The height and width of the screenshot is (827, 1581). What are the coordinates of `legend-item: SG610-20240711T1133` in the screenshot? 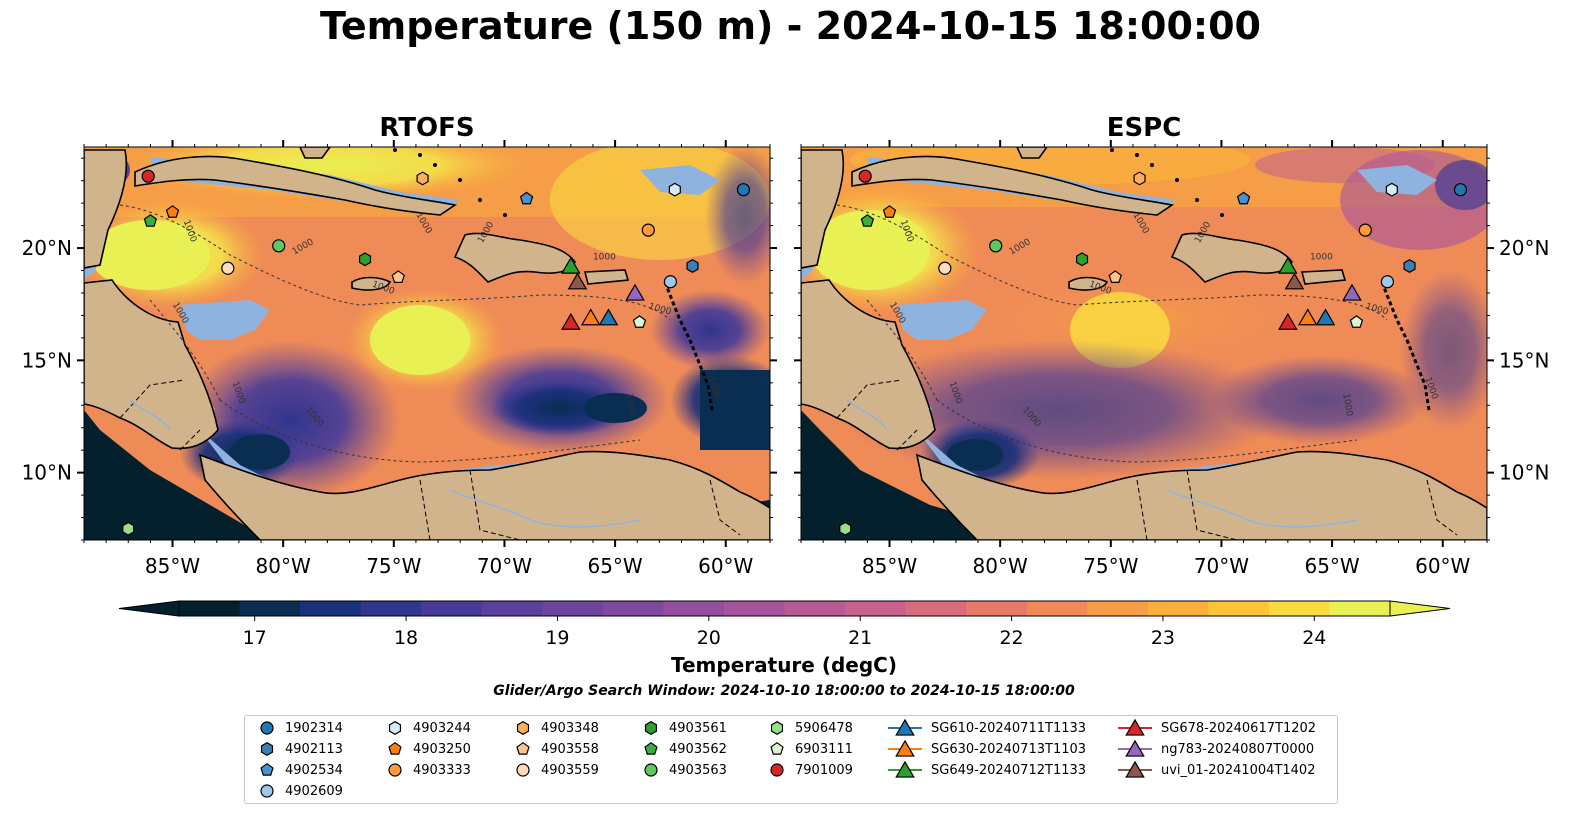 It's located at (986, 728).